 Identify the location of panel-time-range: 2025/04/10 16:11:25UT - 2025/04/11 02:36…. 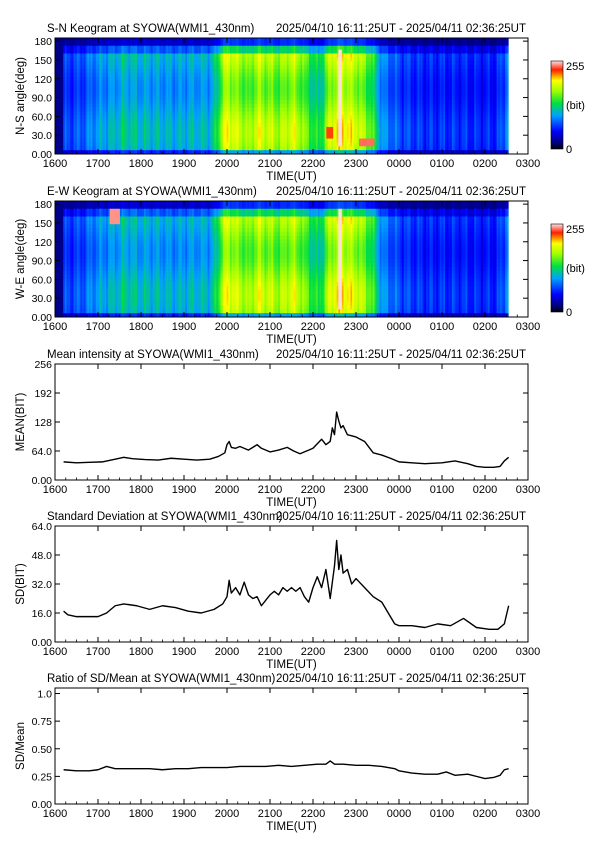
(401, 29).